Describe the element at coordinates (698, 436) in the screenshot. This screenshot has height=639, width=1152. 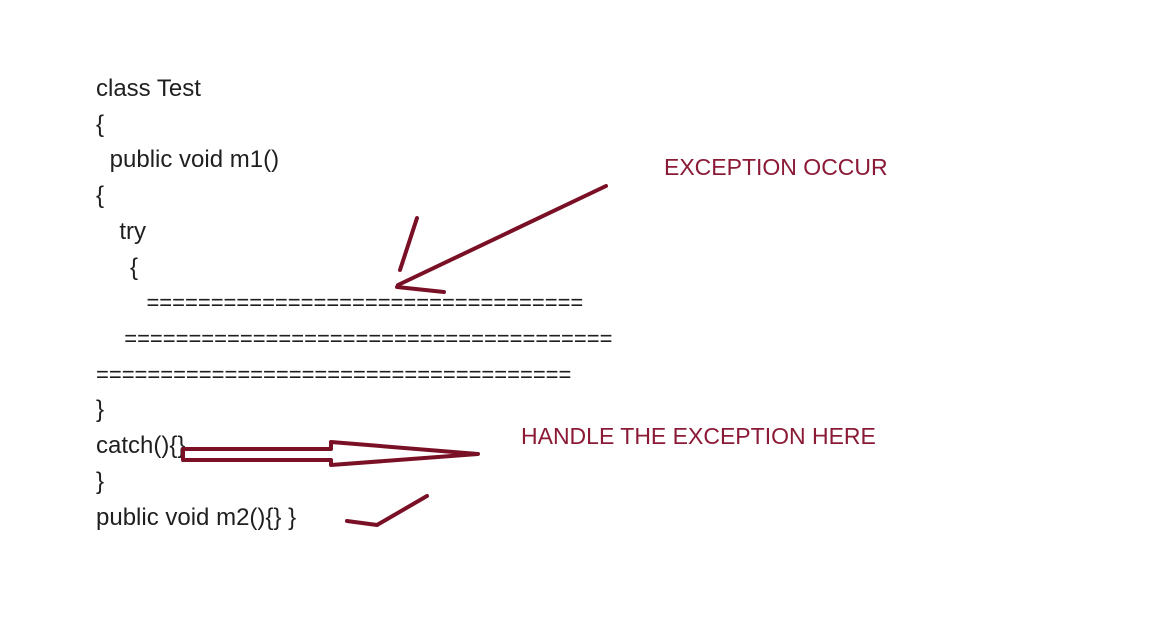
I see `annotation-handle-exception: HANDLE THE EXCEPTION HERE` at that location.